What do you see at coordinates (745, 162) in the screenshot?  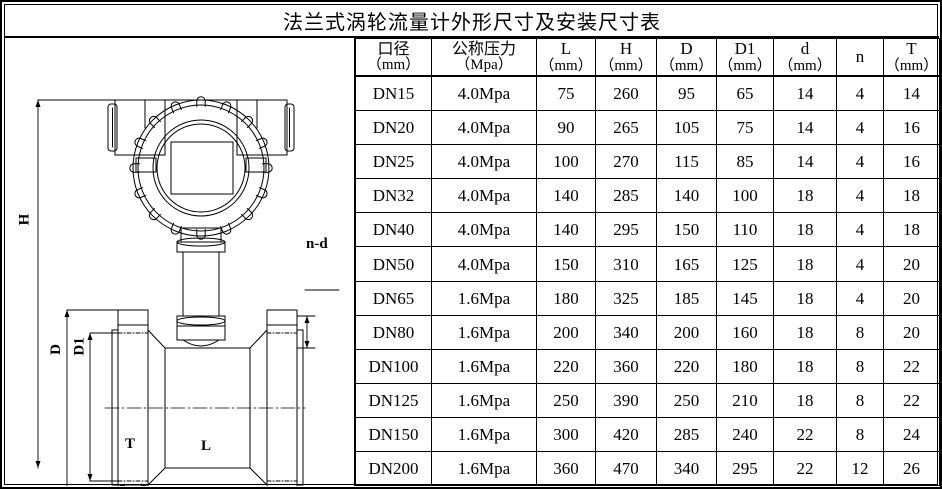 I see `table-cell: 85` at bounding box center [745, 162].